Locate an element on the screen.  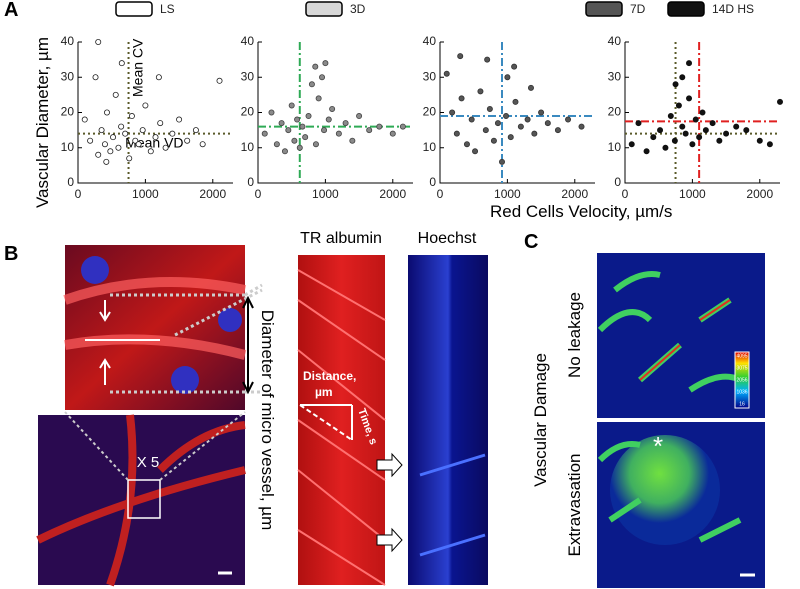
legend-label: 7D is located at coordinates (638, 9).